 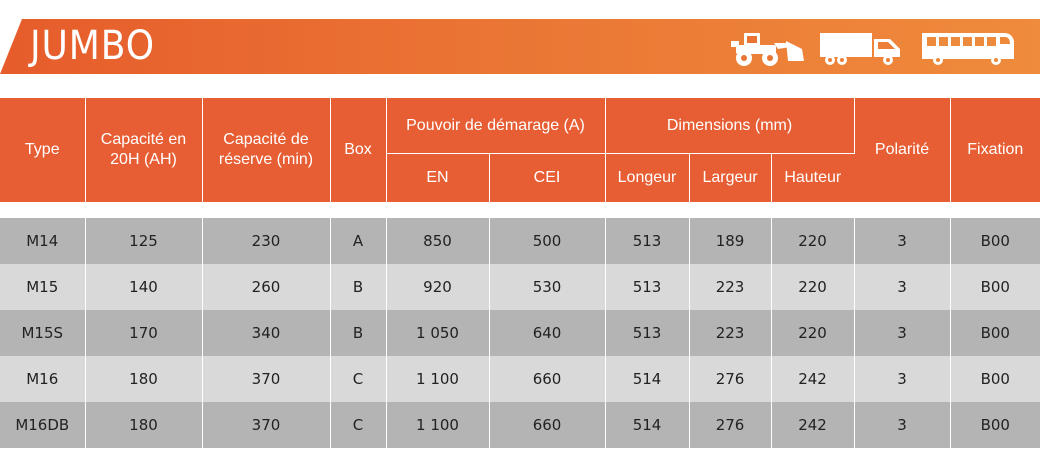 What do you see at coordinates (43, 333) in the screenshot?
I see `cell-type: M15S` at bounding box center [43, 333].